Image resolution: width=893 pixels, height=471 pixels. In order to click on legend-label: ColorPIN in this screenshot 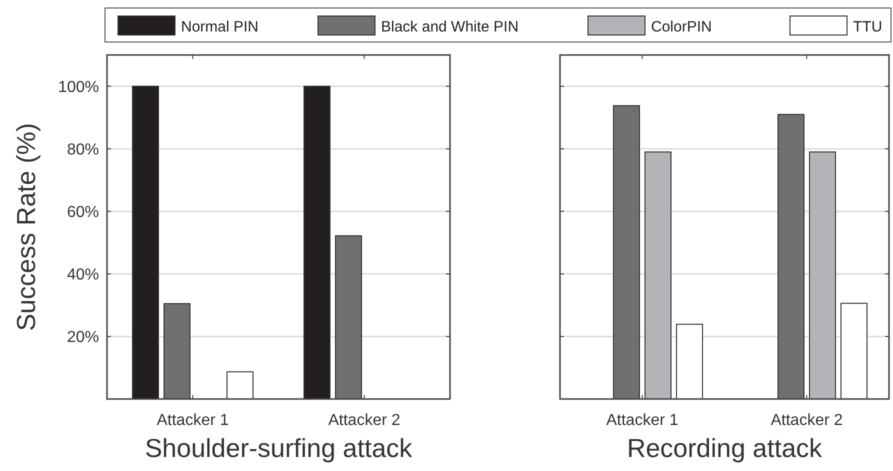, I will do `click(681, 27)`.